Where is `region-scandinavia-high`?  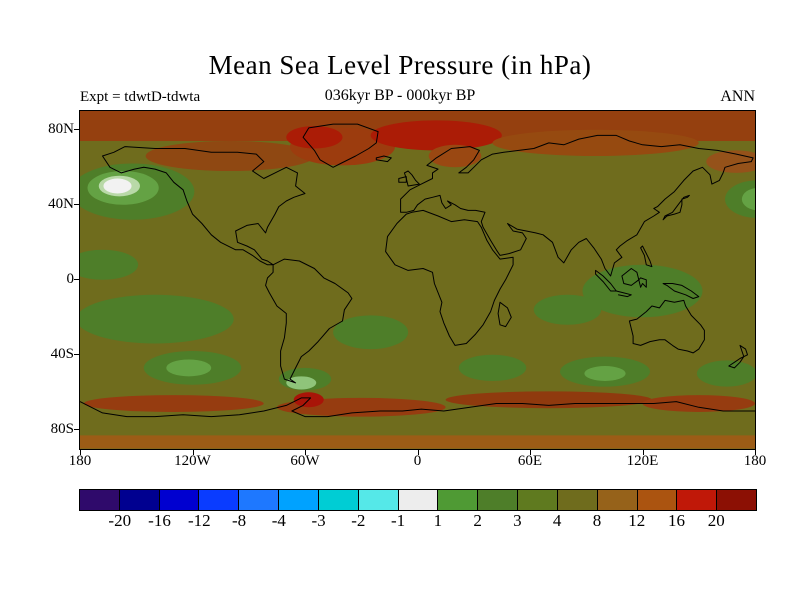
region-scandinavia-high is located at coordinates (455, 156).